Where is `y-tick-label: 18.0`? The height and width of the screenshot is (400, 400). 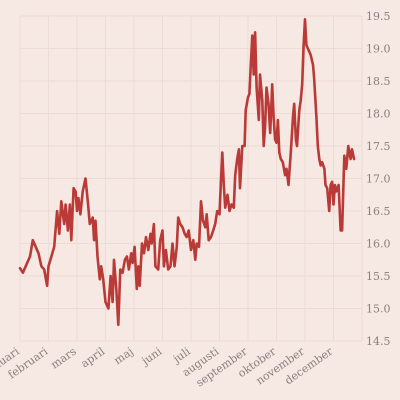 y-tick-label: 18.0 is located at coordinates (378, 114).